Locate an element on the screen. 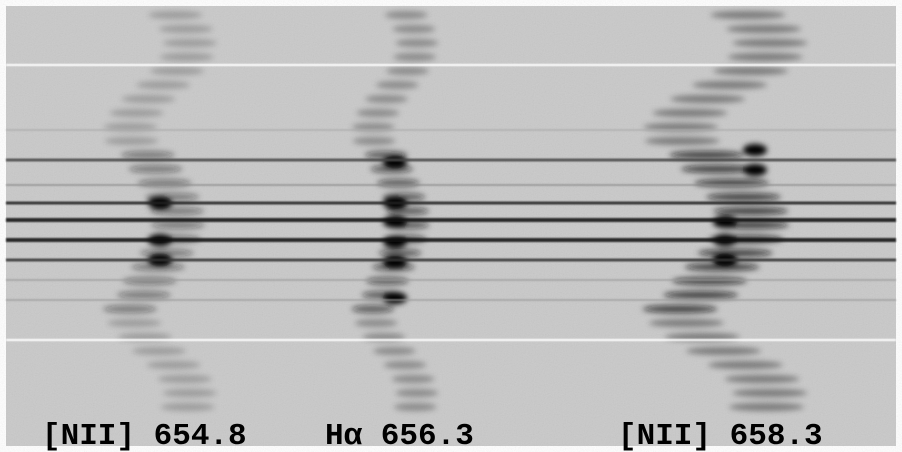  label: [NII] 654.8 is located at coordinates (144, 435).